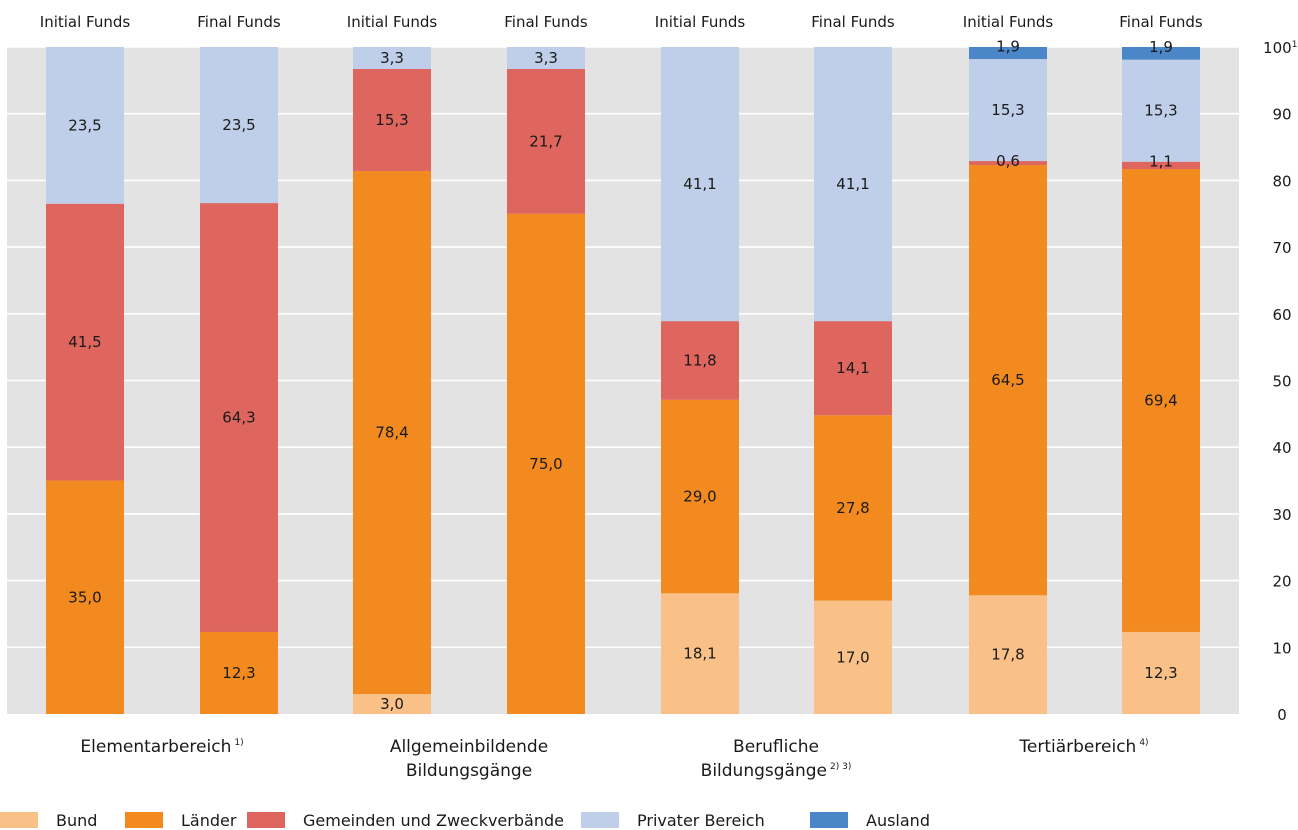  I want to click on group-label: Bildungsgänge, so click(469, 771).